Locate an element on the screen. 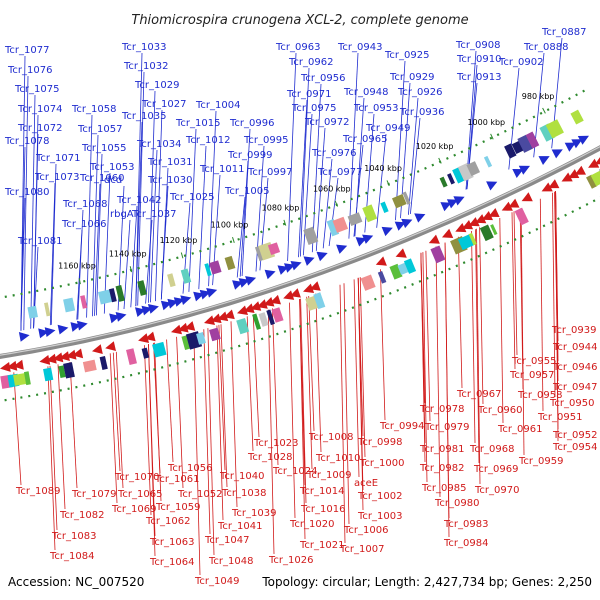 Image resolution: width=600 pixels, height=600 pixels. reverse-gene-label: aceE is located at coordinates (366, 483).